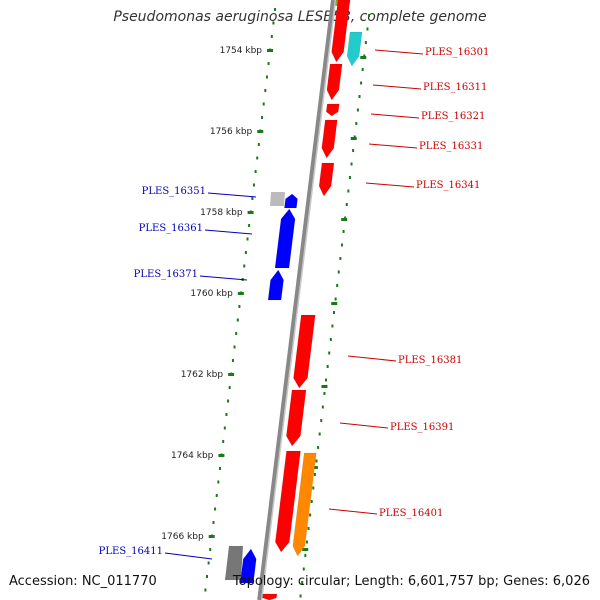 The image size is (600, 600). What do you see at coordinates (430, 360) in the screenshot?
I see `gene-label-ples-16381: PLES_16381` at bounding box center [430, 360].